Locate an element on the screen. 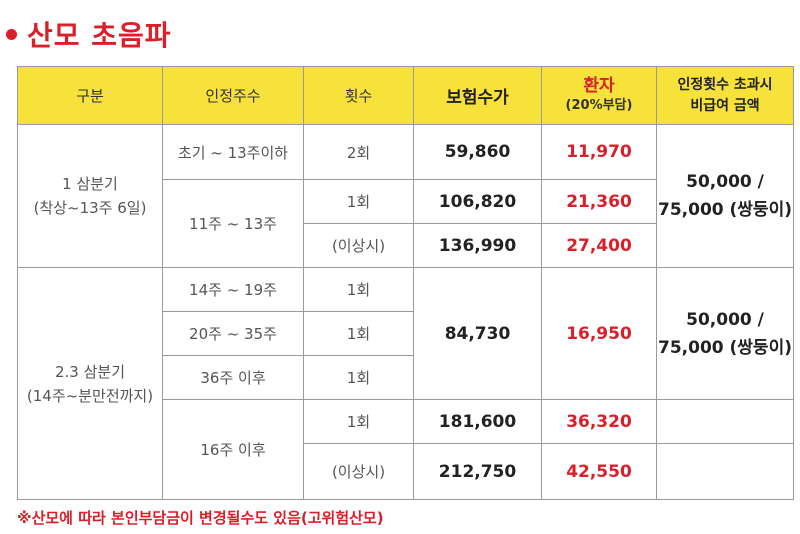 The image size is (800, 534). header-fee: 보험수가 is located at coordinates (477, 95).